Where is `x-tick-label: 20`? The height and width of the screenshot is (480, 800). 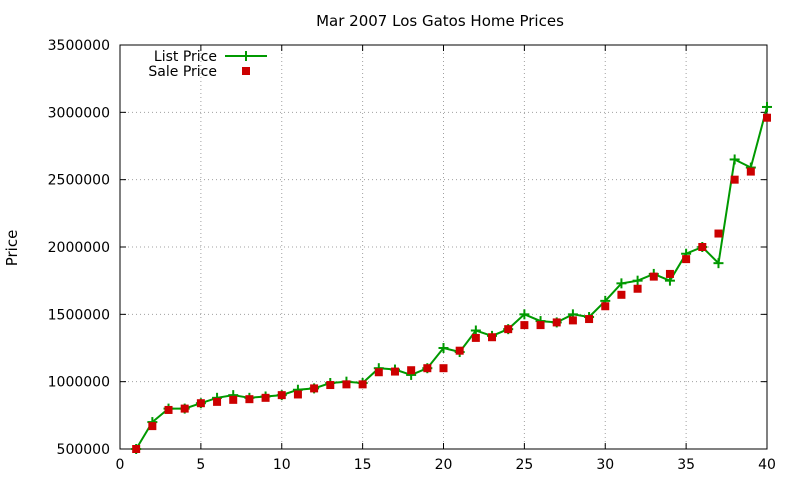
x-tick-label: 20 is located at coordinates (444, 465).